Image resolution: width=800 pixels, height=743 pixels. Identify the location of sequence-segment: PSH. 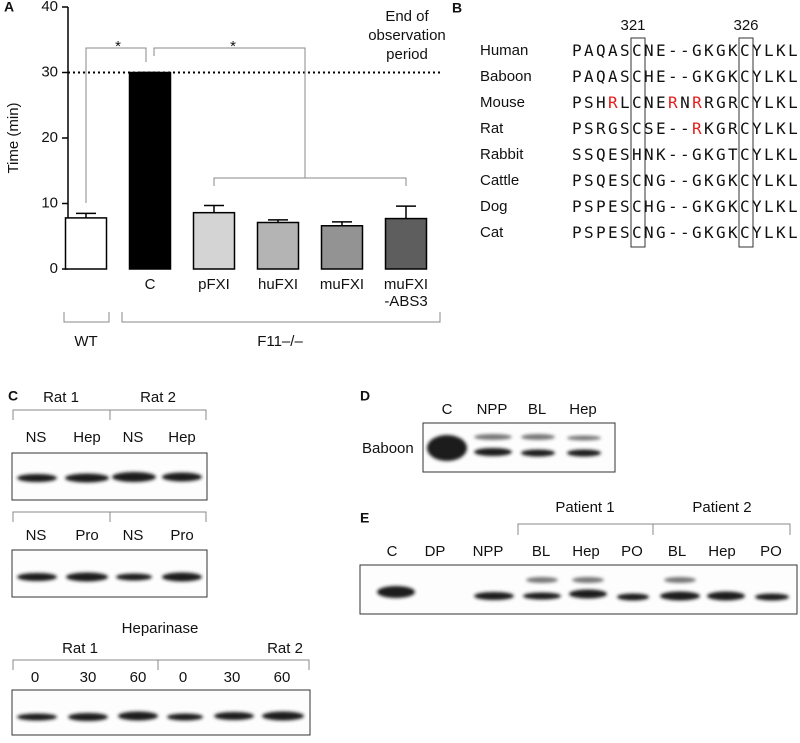
(590, 102).